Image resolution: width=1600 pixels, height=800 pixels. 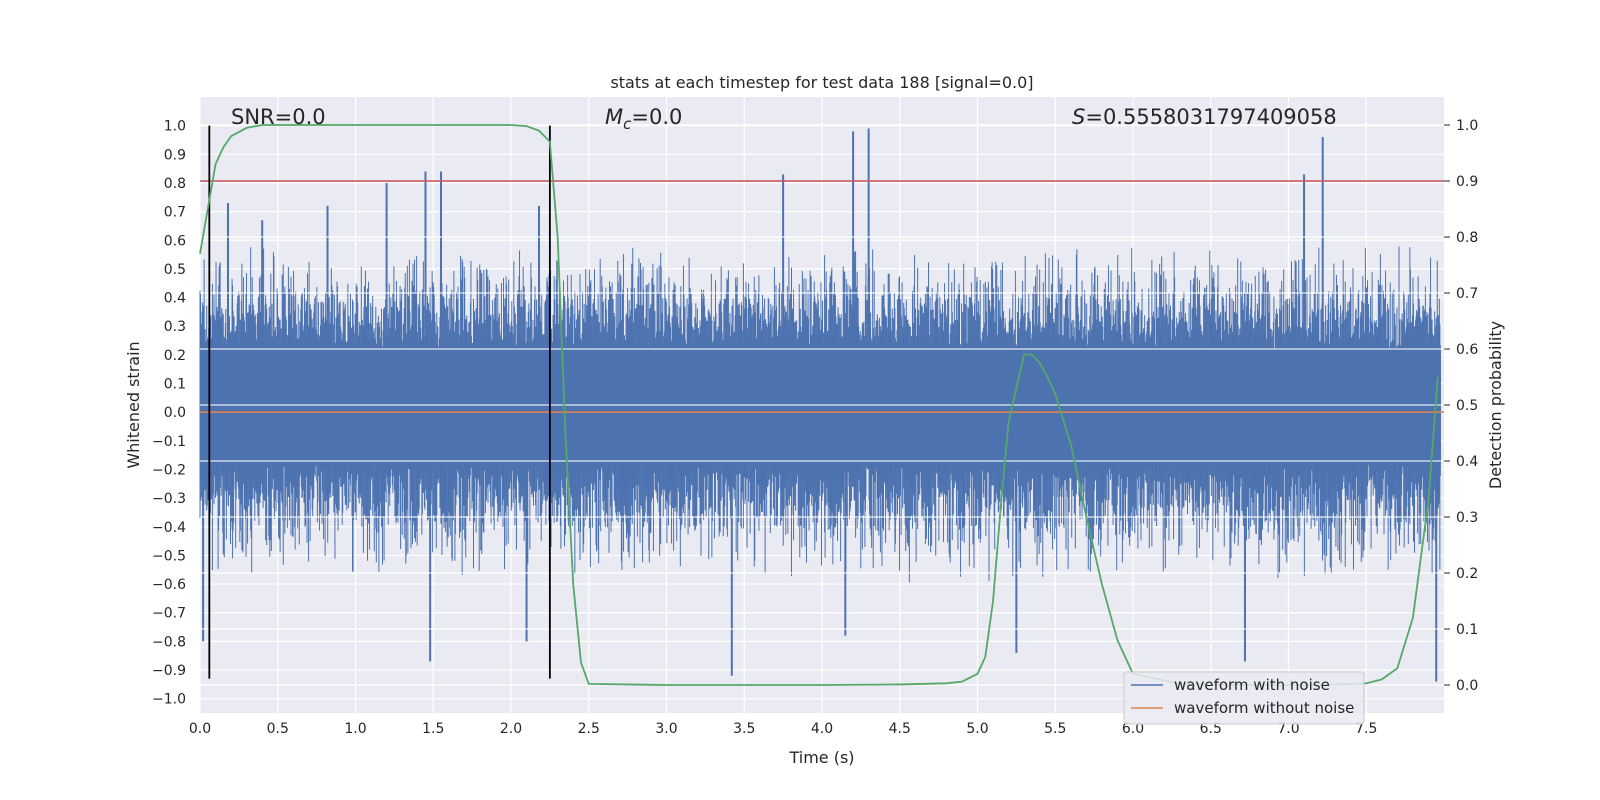 What do you see at coordinates (175, 155) in the screenshot?
I see `y-tick-label-left: 0.9` at bounding box center [175, 155].